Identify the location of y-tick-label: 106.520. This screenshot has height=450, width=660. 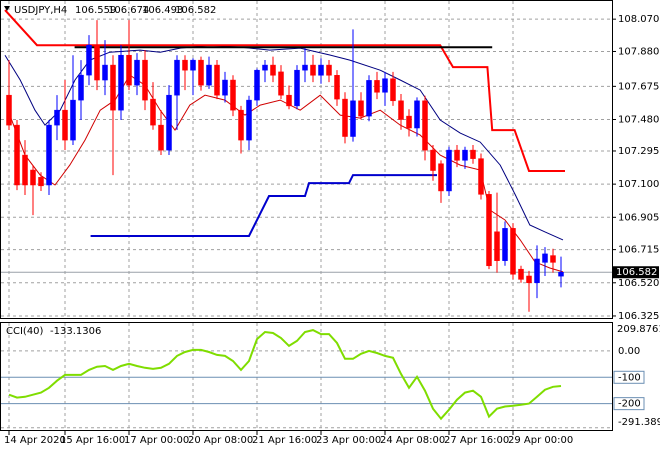
(638, 283).